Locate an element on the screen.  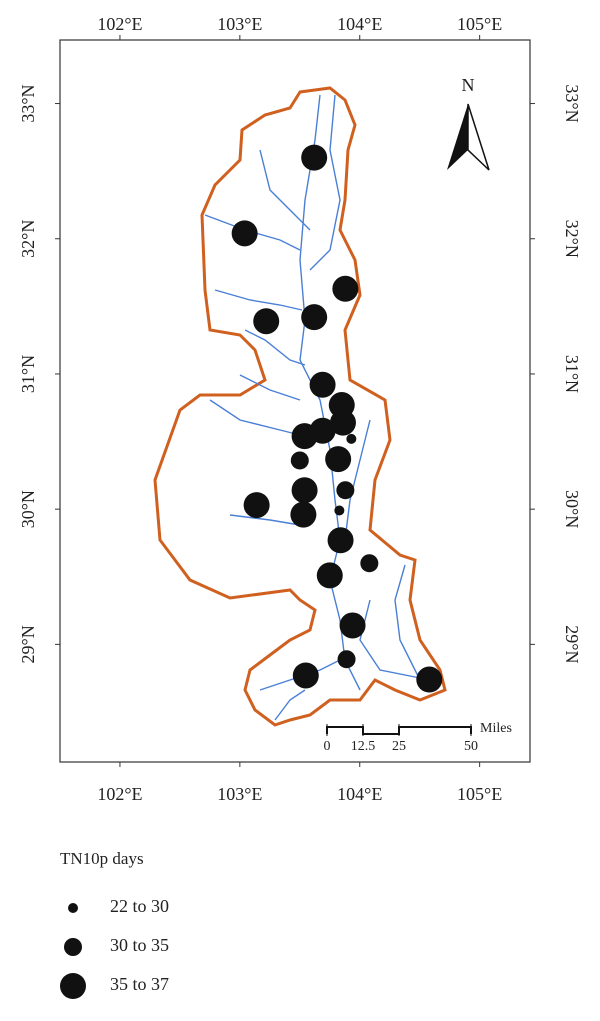
y-tick-label-right: 33°N is located at coordinates (572, 103).